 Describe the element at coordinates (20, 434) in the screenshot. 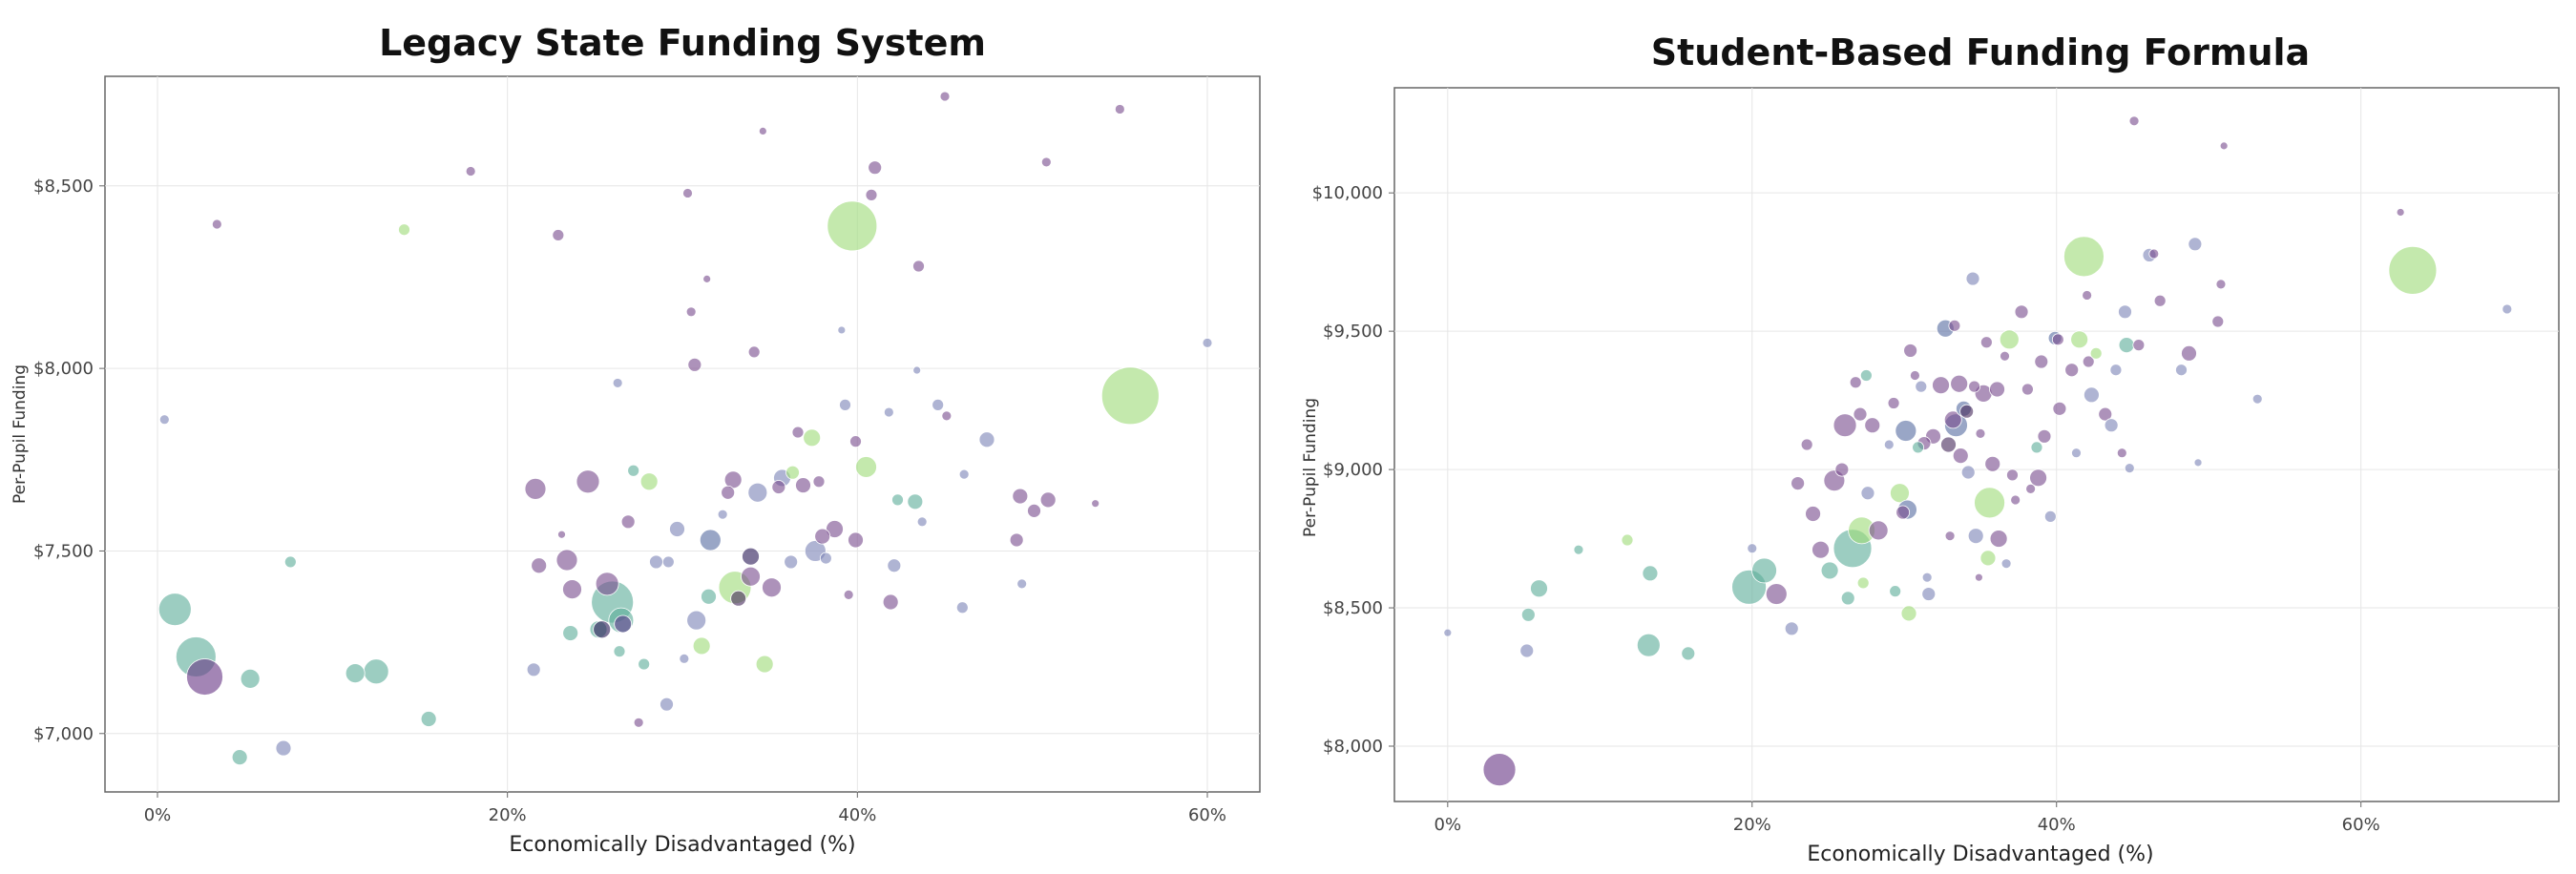

I see `y-axis-label-legacy: Per-Pupil Funding` at that location.